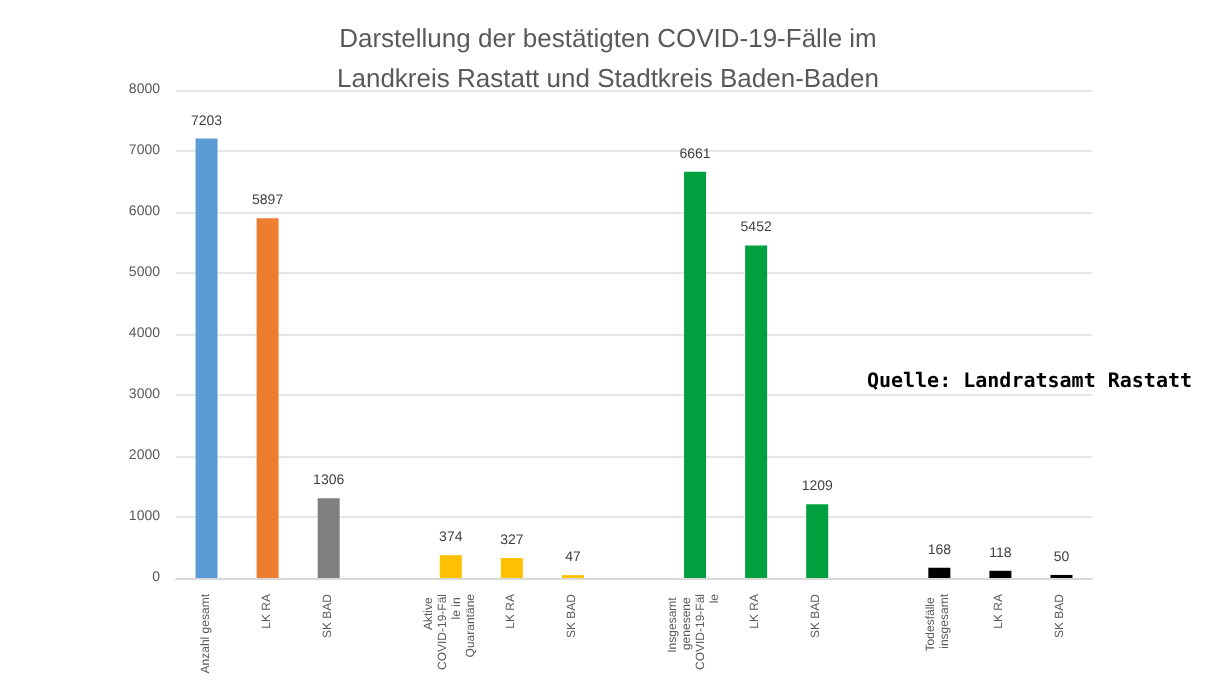 The height and width of the screenshot is (684, 1216). What do you see at coordinates (1029, 382) in the screenshot?
I see `annotation: Quelle: Landratsamt Rastatt` at bounding box center [1029, 382].